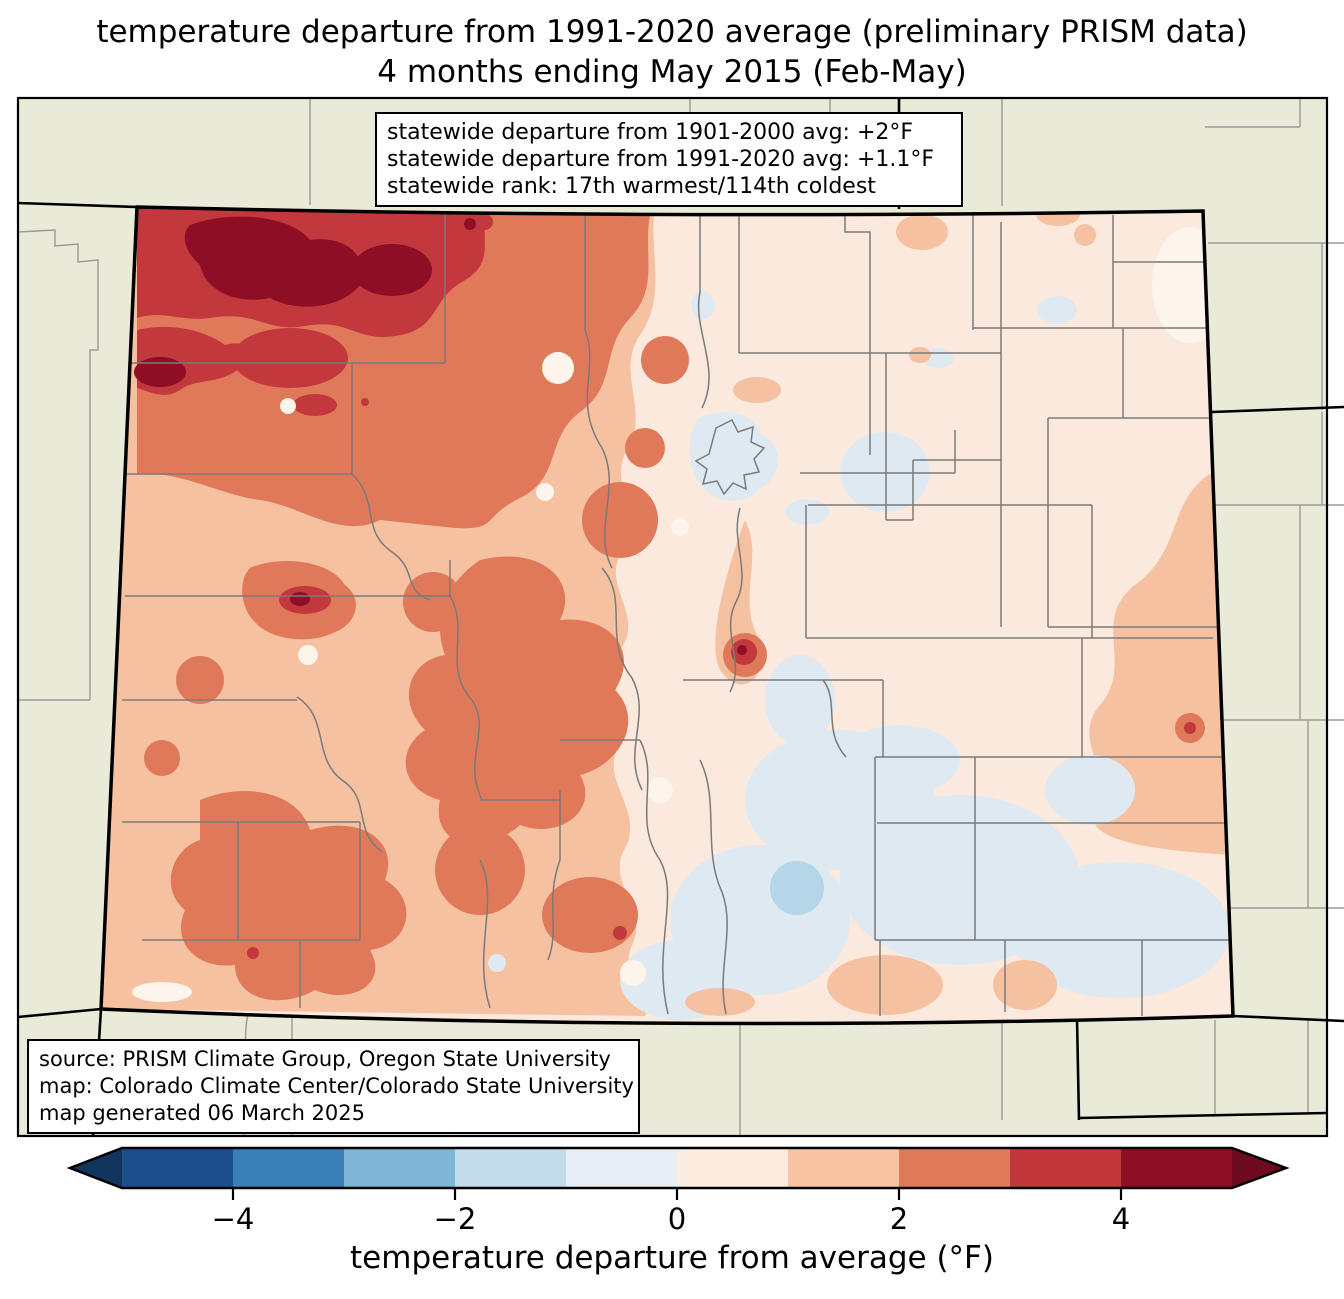  I want to click on colorbar-outline, so click(678, 1168).